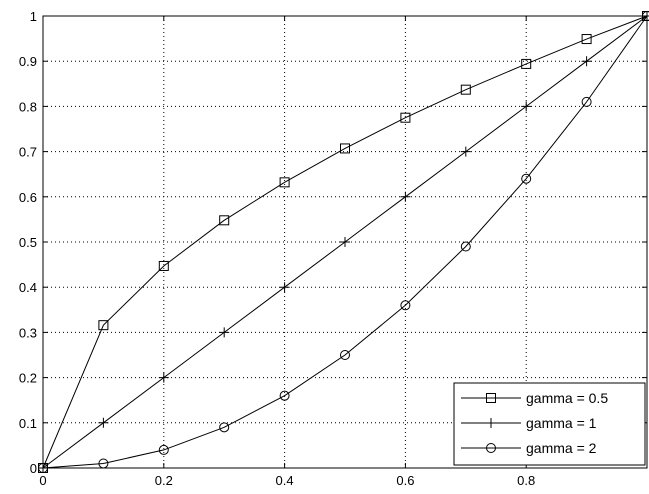 The height and width of the screenshot is (494, 649). Describe the element at coordinates (164, 480) in the screenshot. I see `x-tick-label: 0.2` at that location.